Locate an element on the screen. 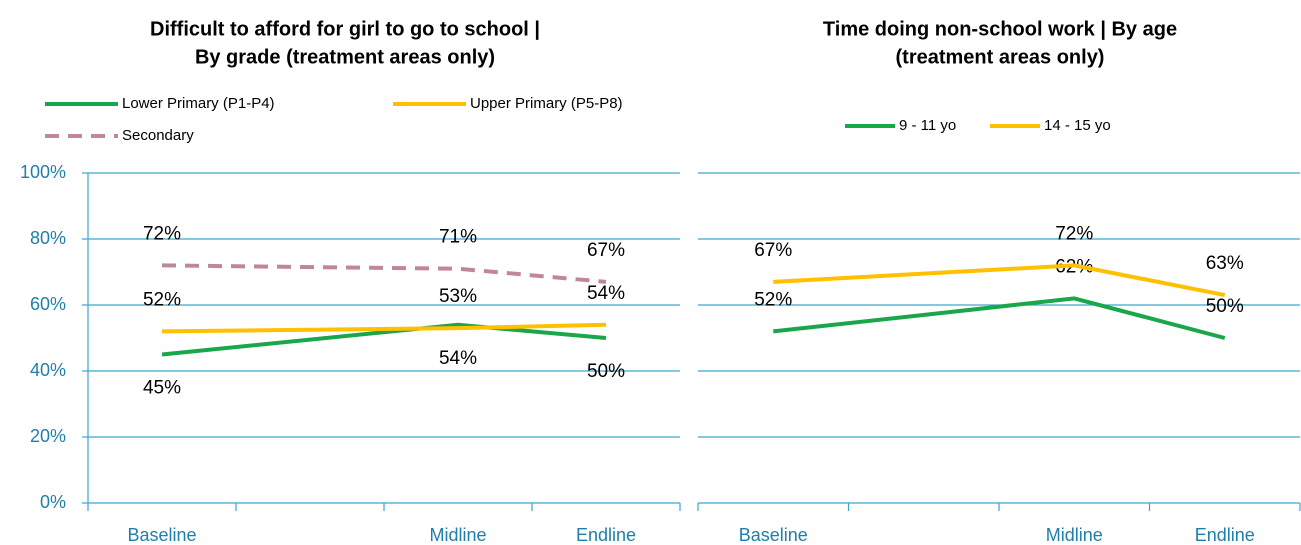 This screenshot has width=1301, height=545. chart-title: Time doing non-school work | By age is located at coordinates (1000, 29).